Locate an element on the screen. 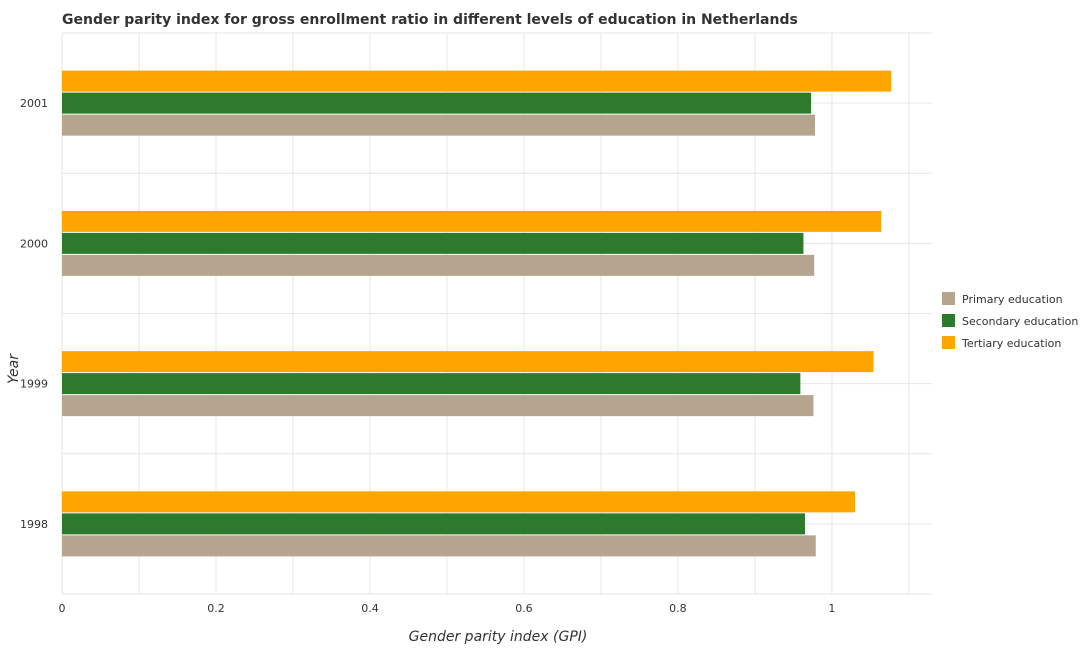  legend-swatch-tertiary-education is located at coordinates (948, 342).